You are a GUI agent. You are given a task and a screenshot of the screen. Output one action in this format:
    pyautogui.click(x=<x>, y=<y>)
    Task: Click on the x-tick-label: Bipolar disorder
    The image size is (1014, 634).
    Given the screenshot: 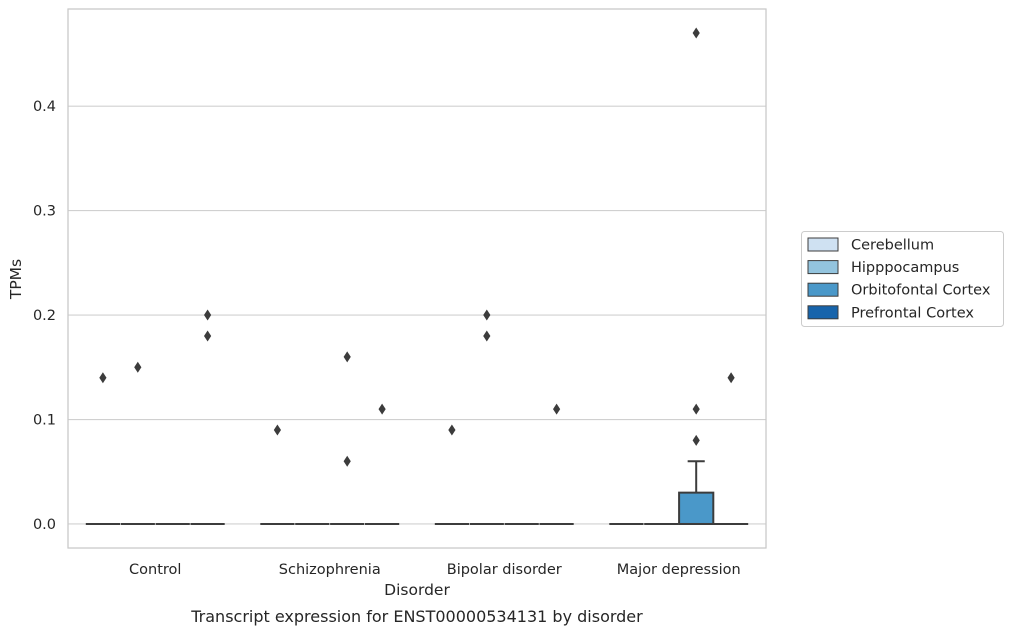 What is the action you would take?
    pyautogui.click(x=504, y=570)
    